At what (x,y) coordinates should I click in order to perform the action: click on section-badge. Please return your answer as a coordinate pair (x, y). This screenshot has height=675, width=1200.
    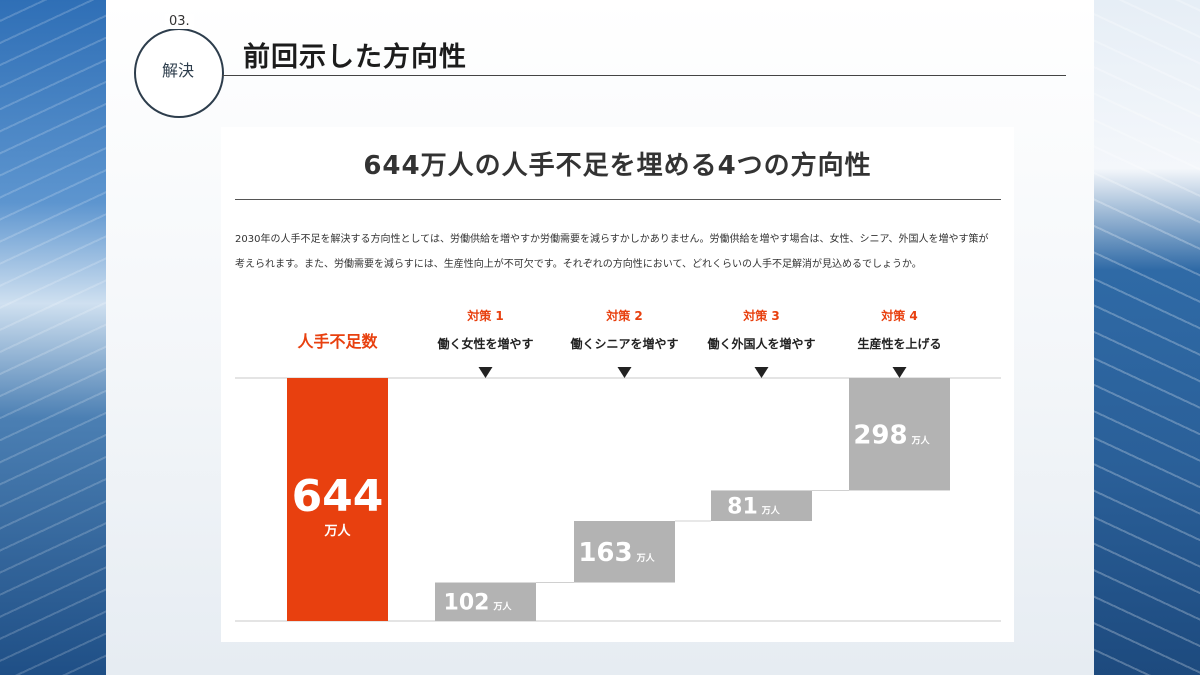
    Looking at the image, I should click on (179, 73).